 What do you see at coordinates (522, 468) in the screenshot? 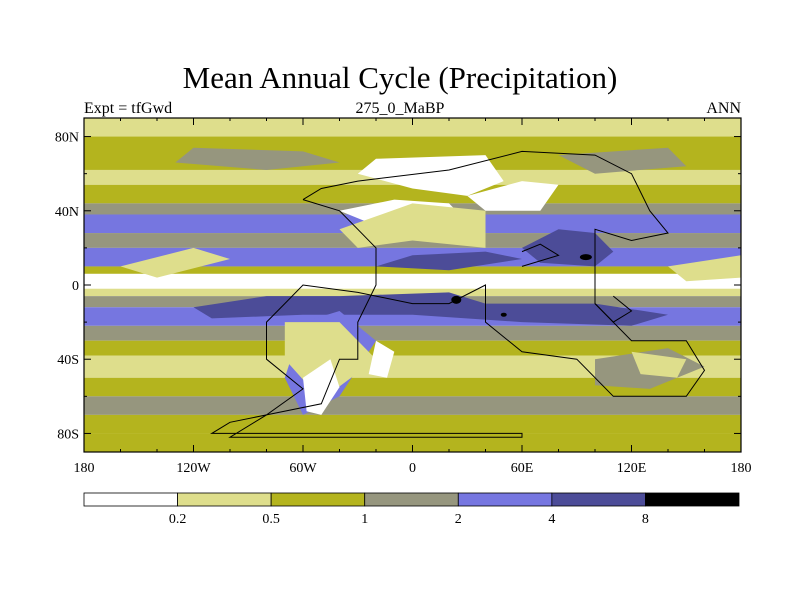
I see `x-tick-label: 60E` at bounding box center [522, 468].